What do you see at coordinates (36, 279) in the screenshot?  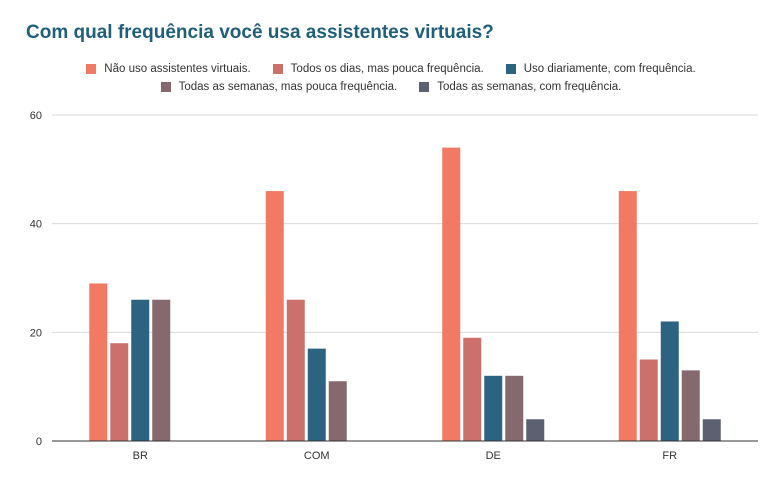 I see `y-axis-ticks: 0 20 40 60` at bounding box center [36, 279].